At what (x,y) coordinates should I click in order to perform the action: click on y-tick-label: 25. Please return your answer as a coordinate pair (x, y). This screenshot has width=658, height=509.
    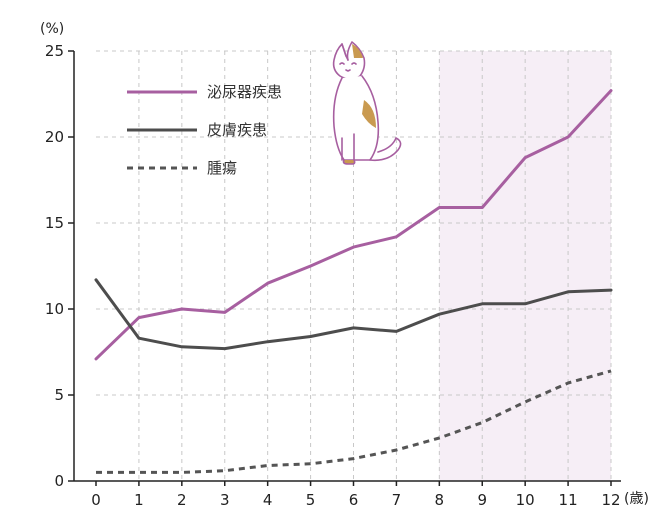
    Looking at the image, I should click on (54, 51).